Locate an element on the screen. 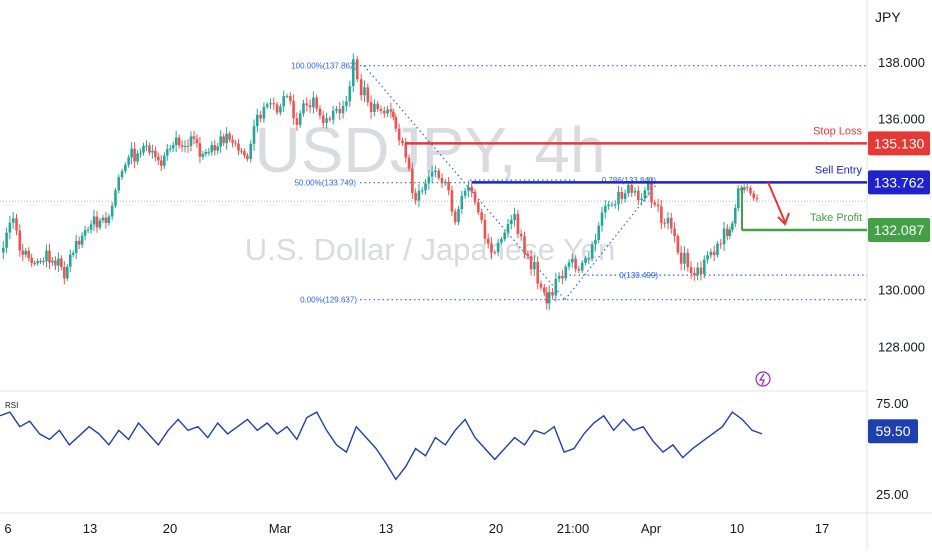  rsi-tick-label: 25.00 is located at coordinates (892, 494).